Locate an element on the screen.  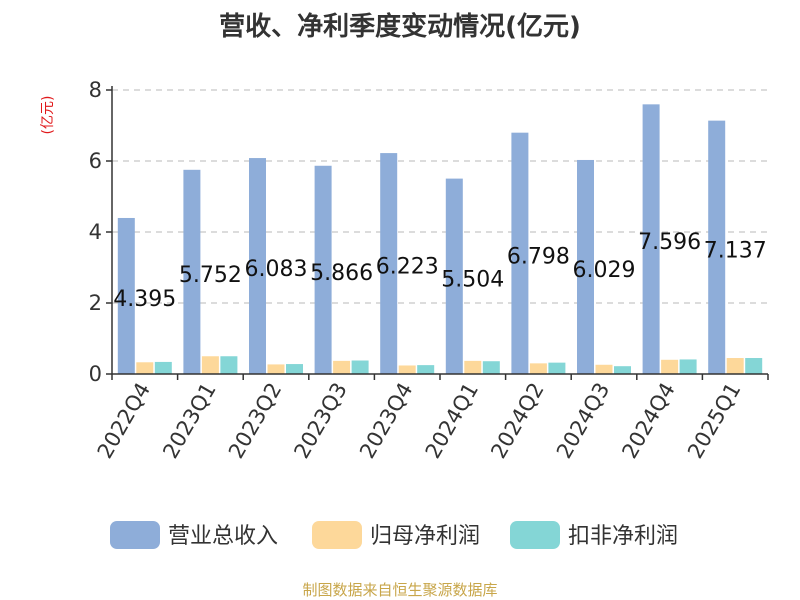
y-tick-label: 8 is located at coordinates (95, 90).